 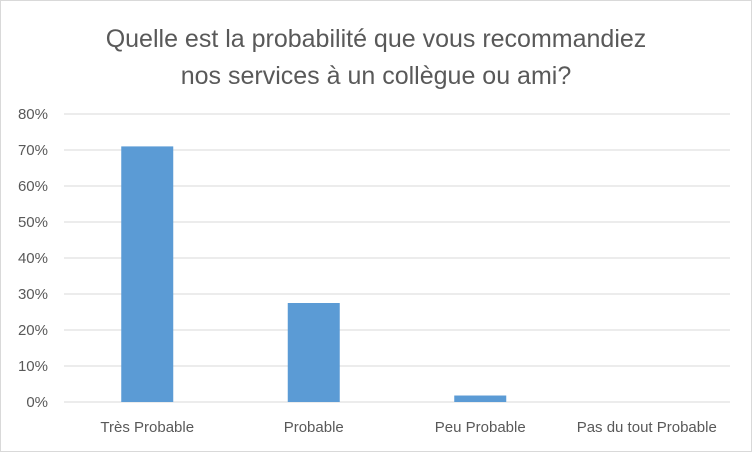 I want to click on y-tick-label: 50%, so click(x=33, y=222).